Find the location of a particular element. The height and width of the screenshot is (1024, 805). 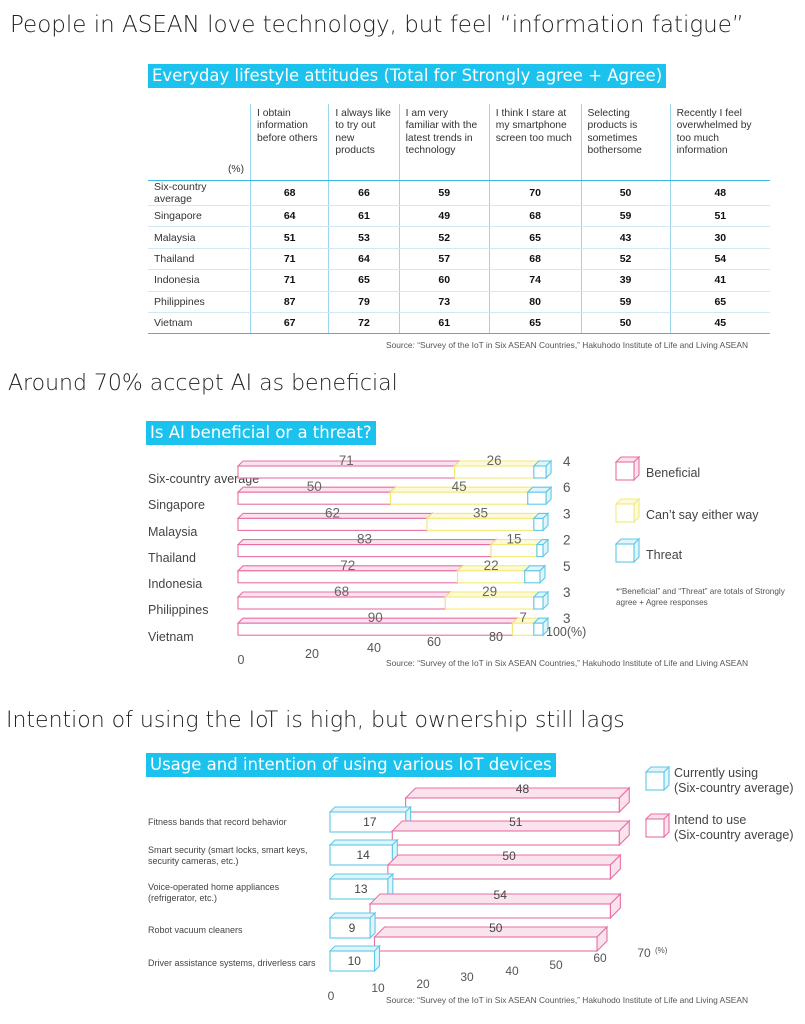

table-row: Malaysia 51 53 52 65 43 30 is located at coordinates (459, 237).